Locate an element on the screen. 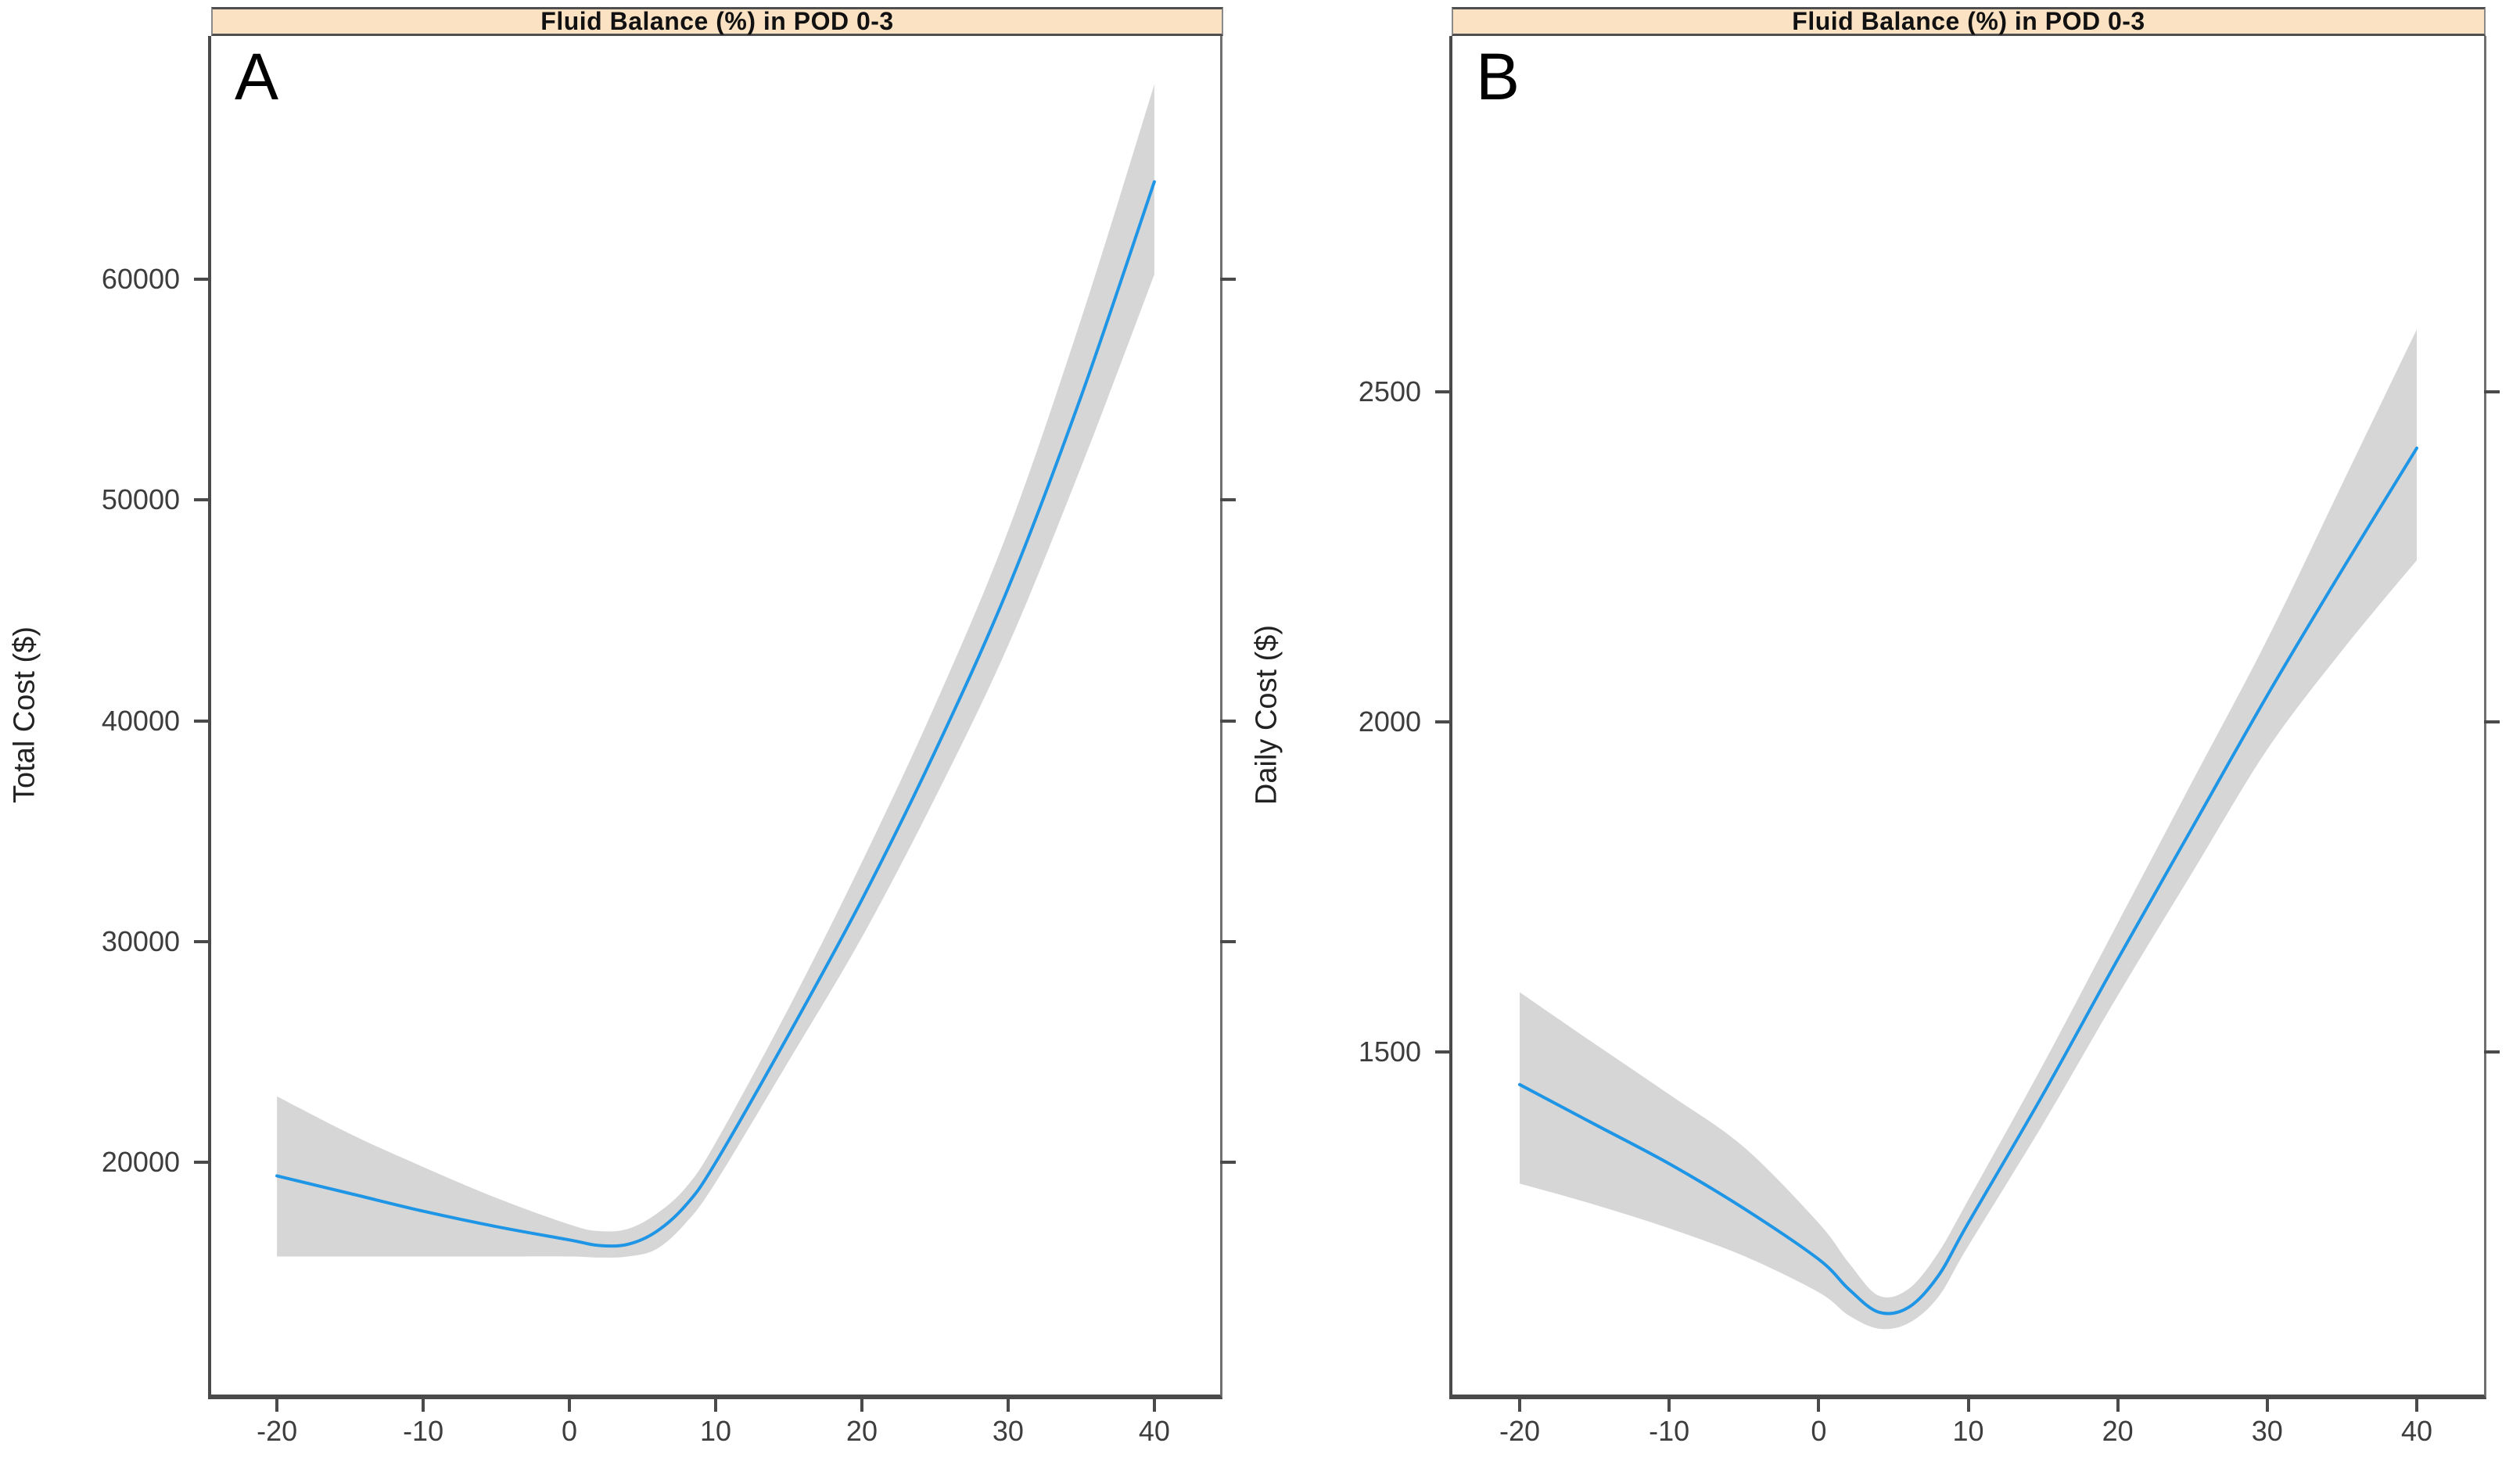 The image size is (2520, 1461). strip-header-b: Fluid Balance (%) in POD 0-3 is located at coordinates (1969, 21).